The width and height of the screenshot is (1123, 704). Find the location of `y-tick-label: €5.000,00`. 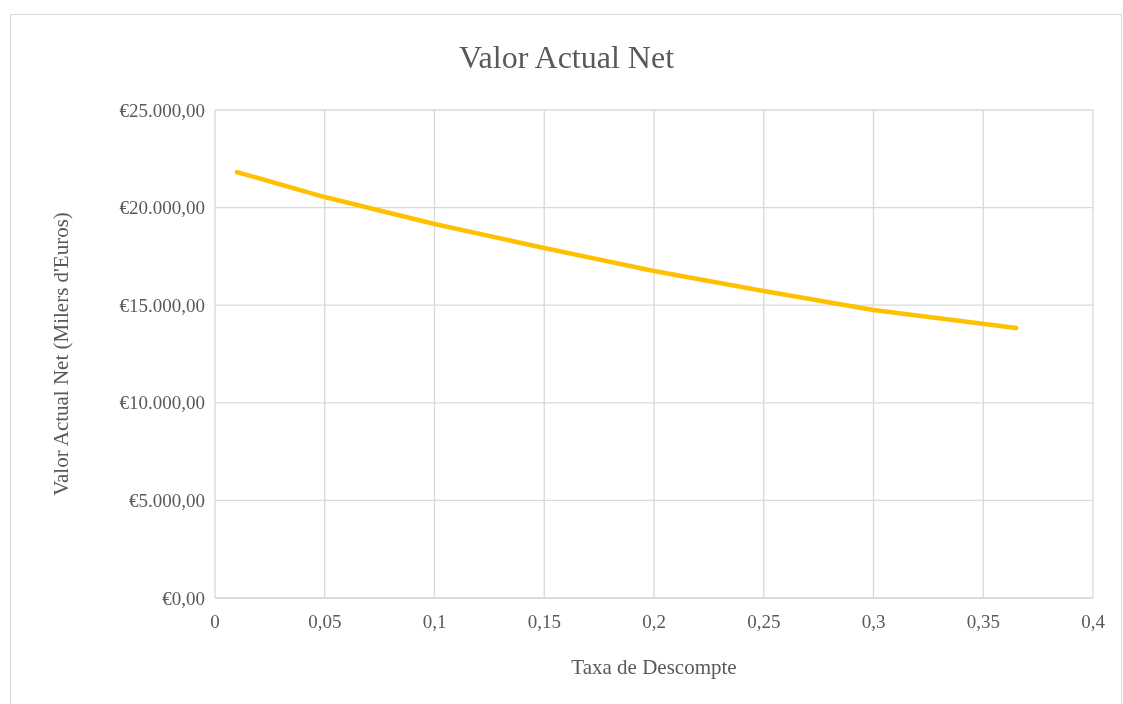

y-tick-label: €5.000,00 is located at coordinates (167, 501).